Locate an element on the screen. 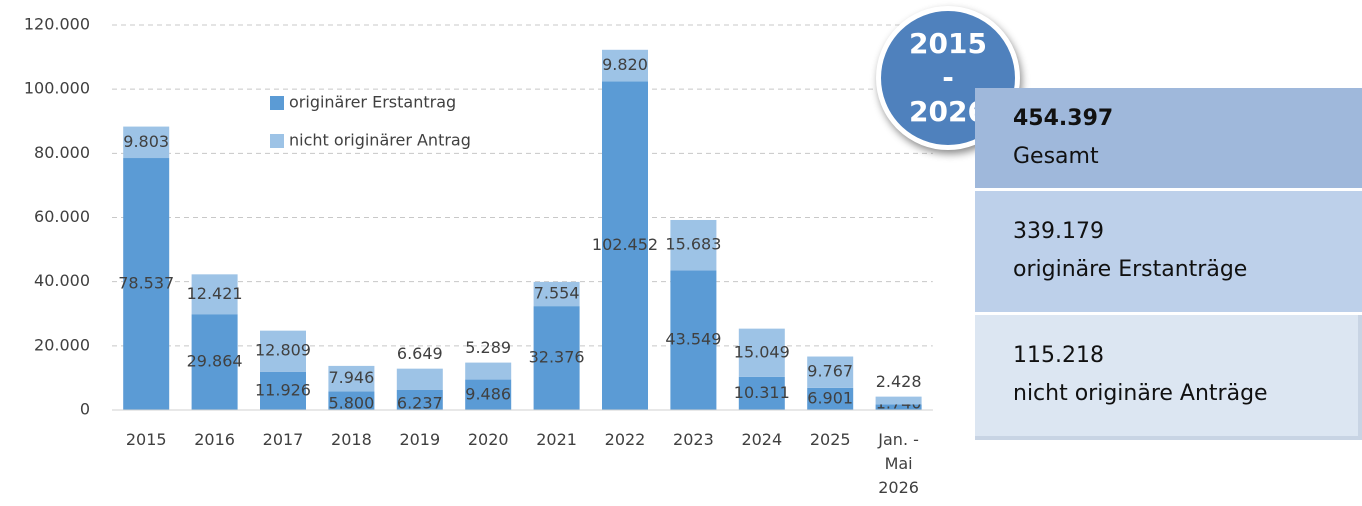 This screenshot has width=1362, height=506. x-tick-label: 2018 is located at coordinates (351, 439).